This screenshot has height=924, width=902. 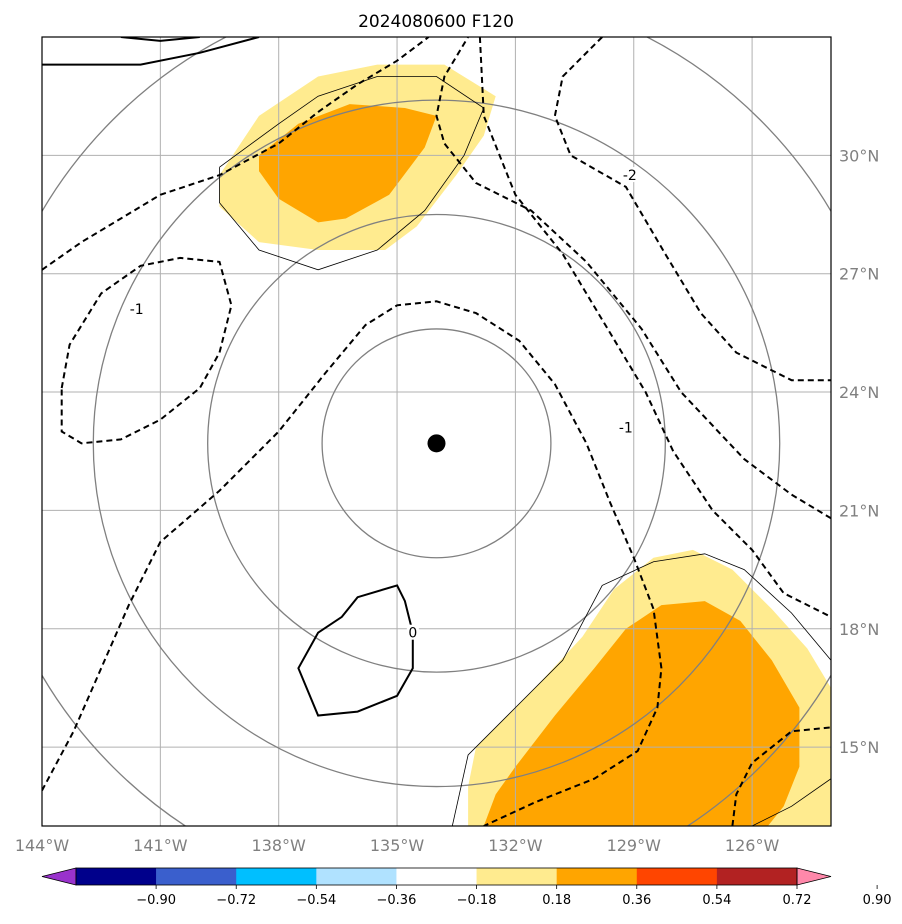 I want to click on range-ring, so click(x=436, y=443).